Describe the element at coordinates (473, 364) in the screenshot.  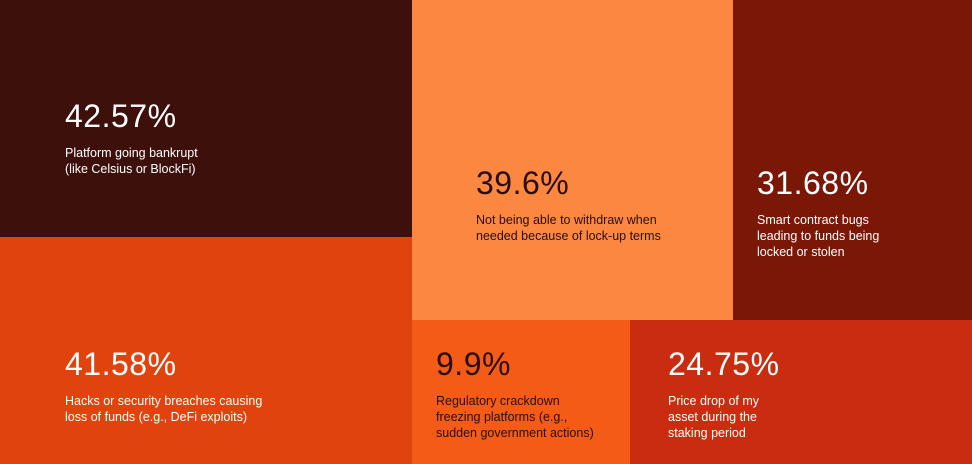
I see `stat-value: 9.9%` at that location.